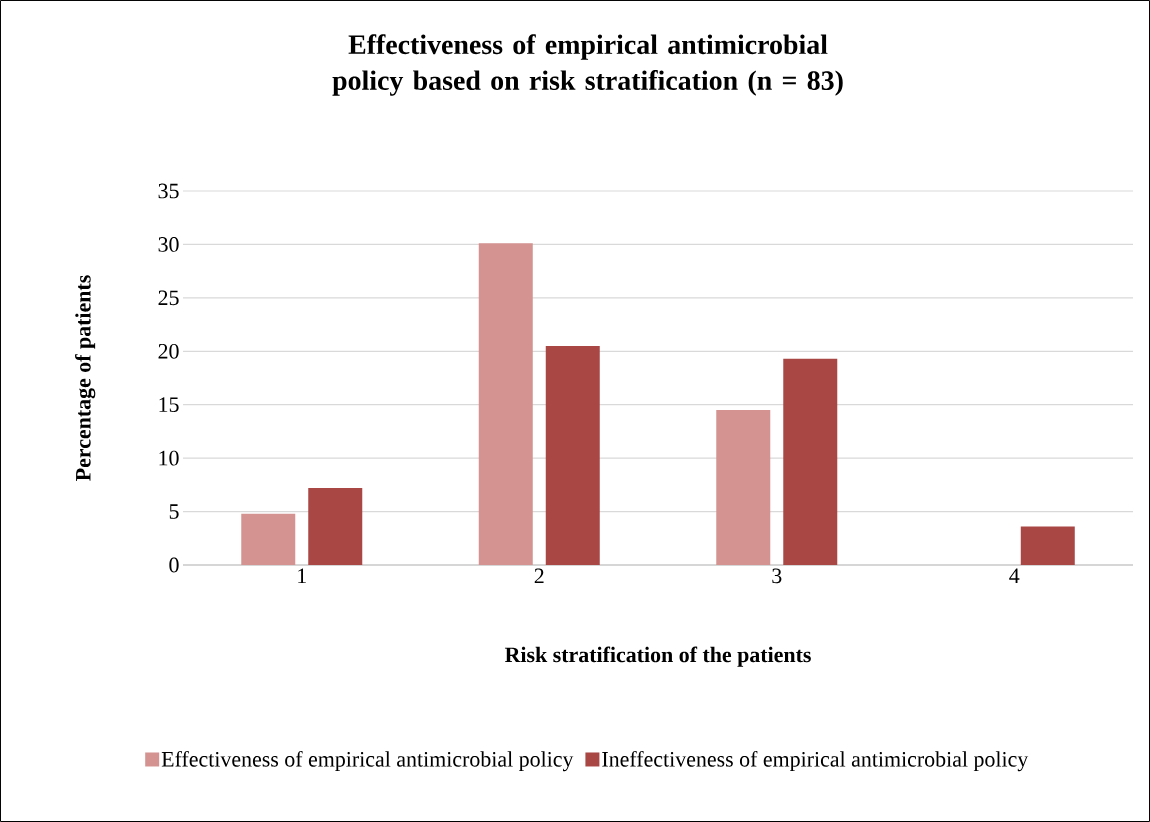 The height and width of the screenshot is (822, 1150). What do you see at coordinates (168, 298) in the screenshot?
I see `y-tick-label: 25` at bounding box center [168, 298].